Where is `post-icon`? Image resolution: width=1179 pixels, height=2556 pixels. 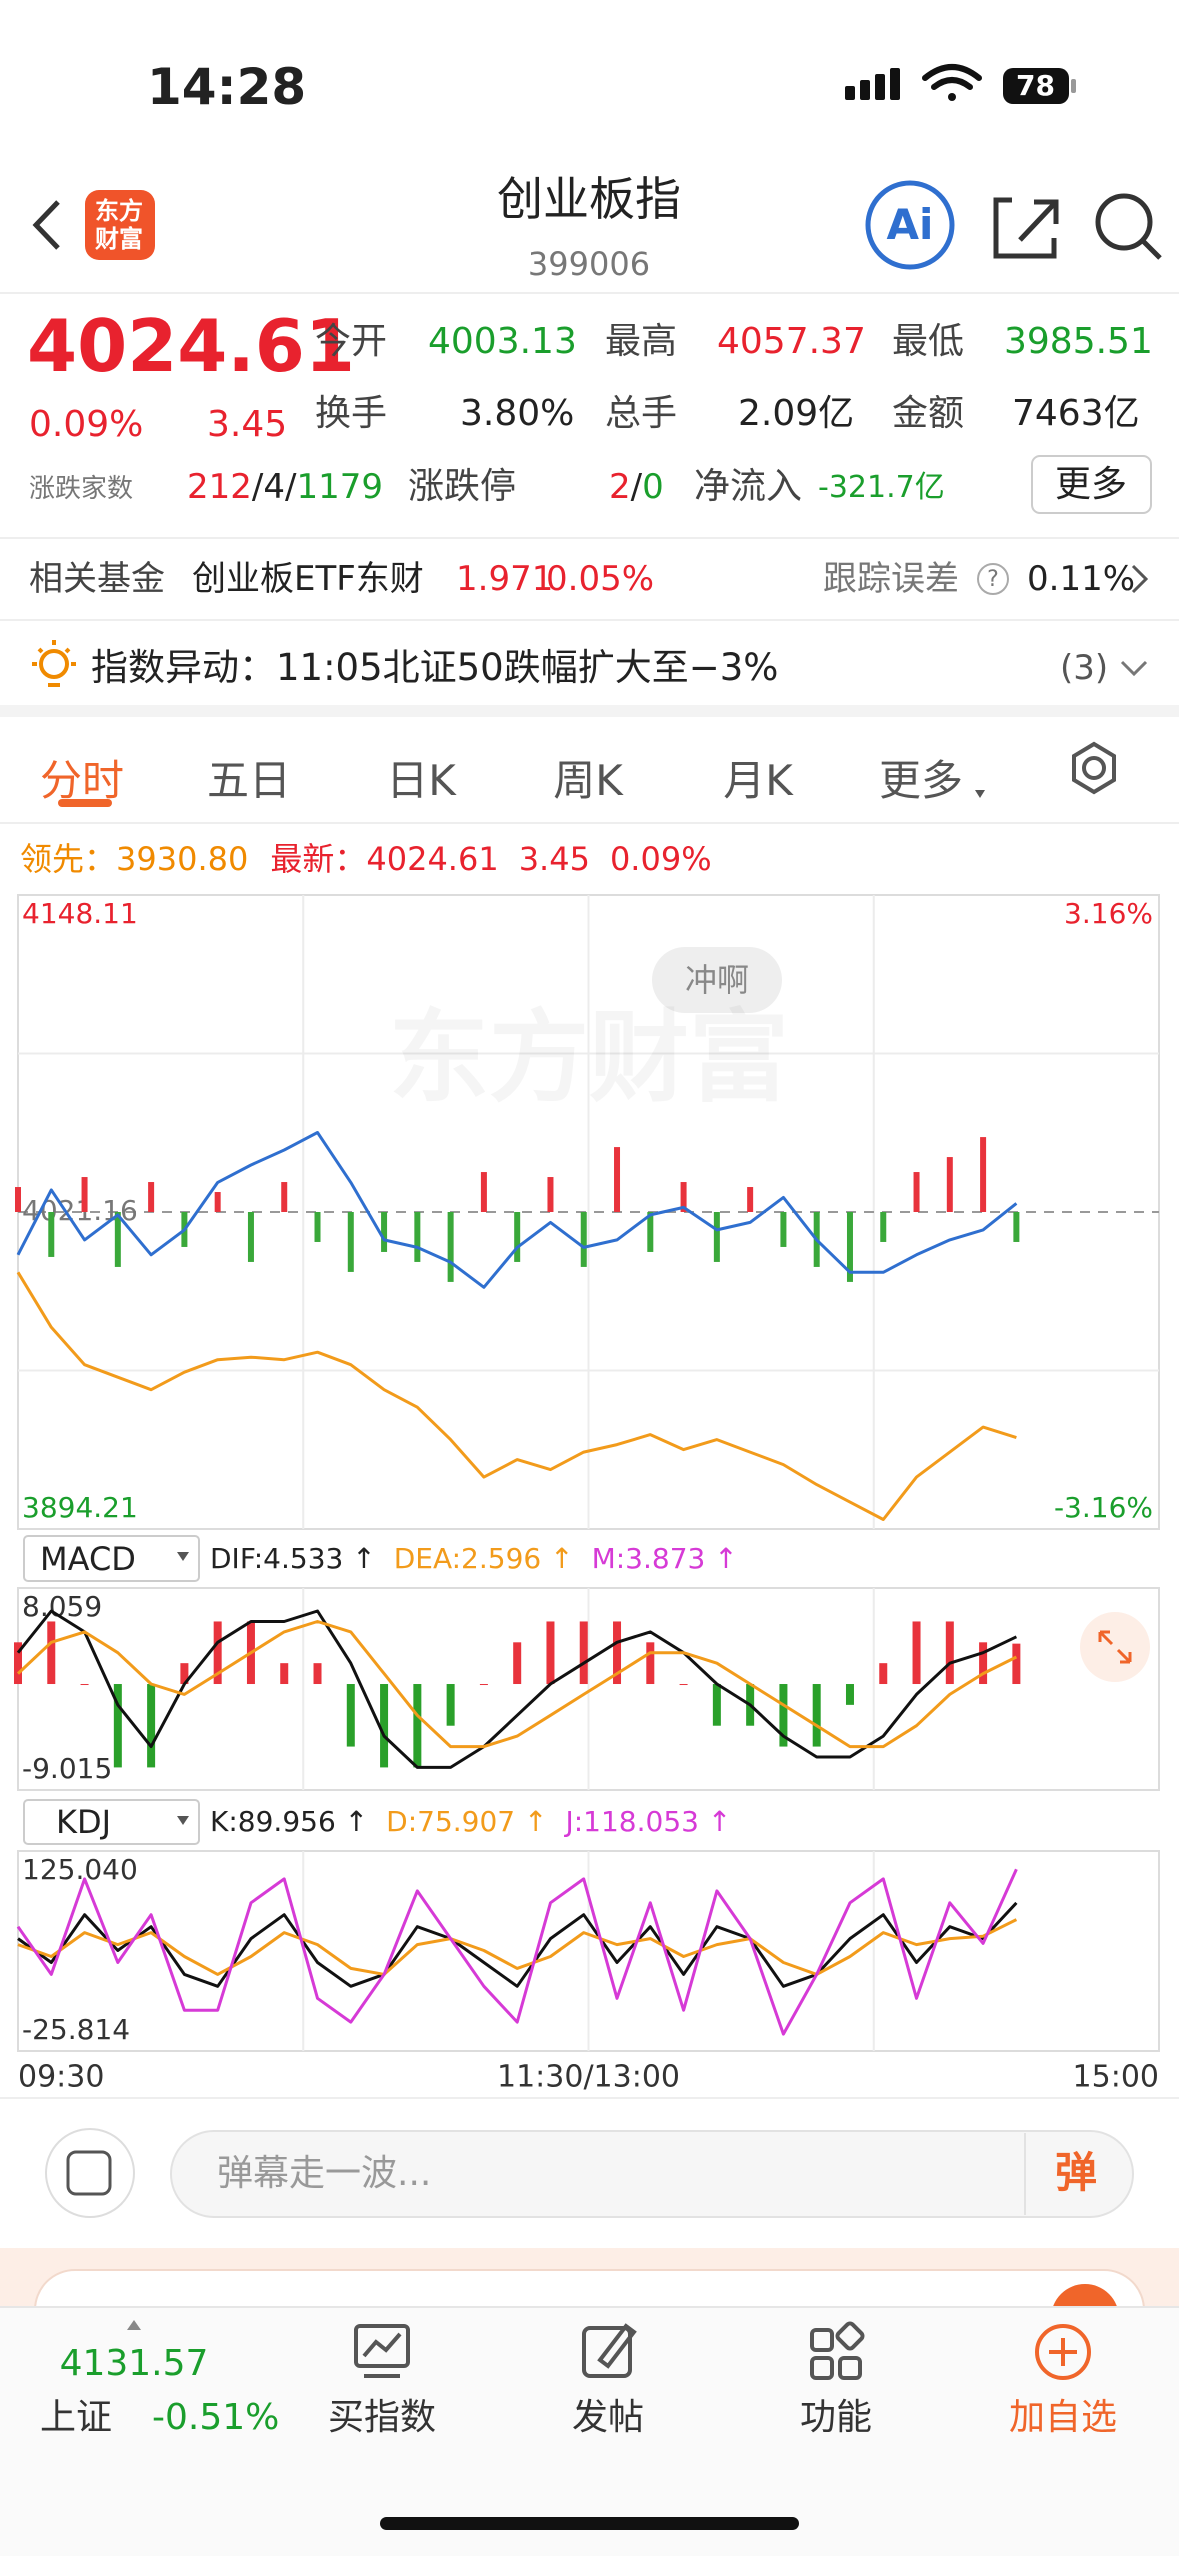 post-icon is located at coordinates (609, 2350).